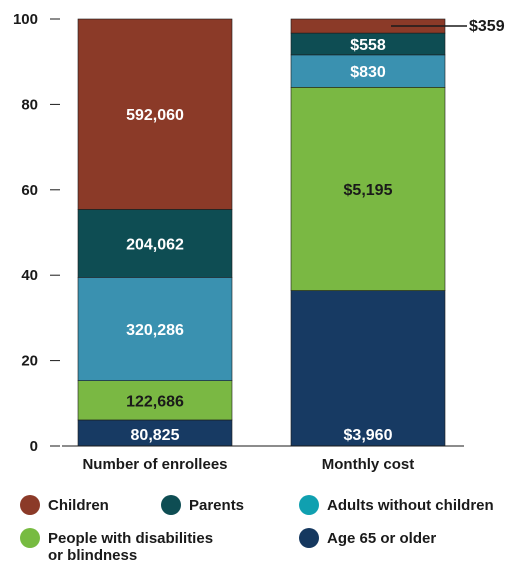 The width and height of the screenshot is (509, 562). What do you see at coordinates (368, 464) in the screenshot?
I see `x-category-label: Monthly cost` at bounding box center [368, 464].